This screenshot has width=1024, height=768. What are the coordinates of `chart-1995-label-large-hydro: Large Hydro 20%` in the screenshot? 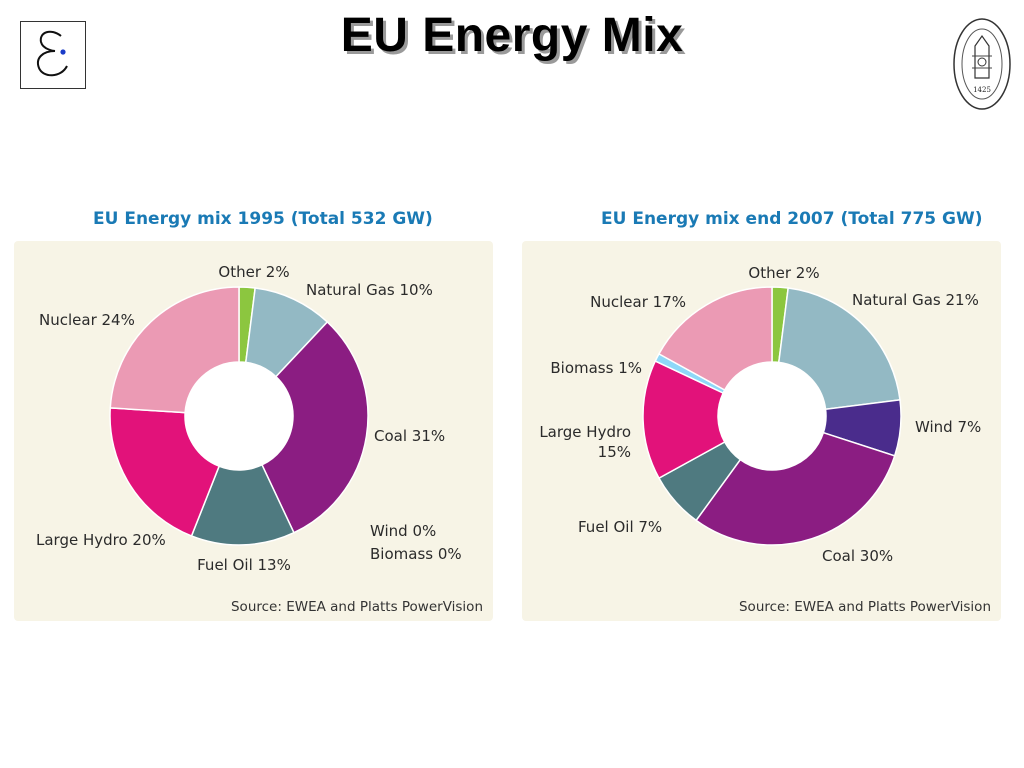 It's located at (101, 540).